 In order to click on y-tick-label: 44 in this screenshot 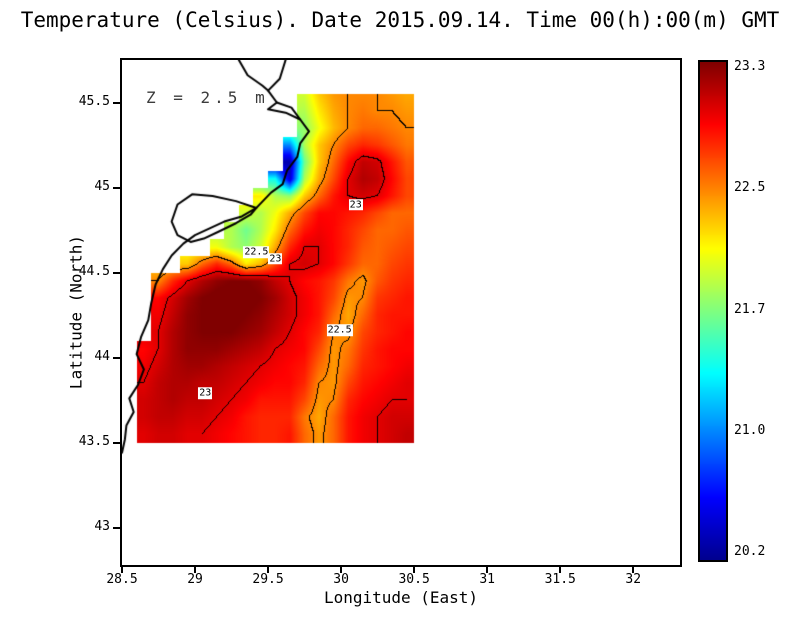, I will do `click(102, 356)`.